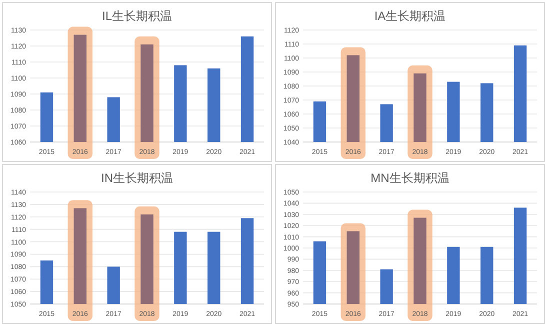 Image resolution: width=546 pixels, height=326 pixels. I want to click on chart-title: IL生长期积温, so click(137, 16).